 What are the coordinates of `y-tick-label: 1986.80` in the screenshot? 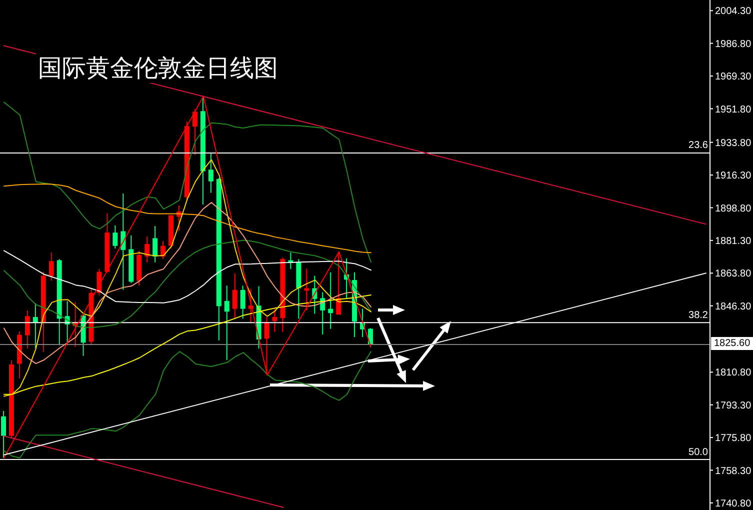 It's located at (733, 44).